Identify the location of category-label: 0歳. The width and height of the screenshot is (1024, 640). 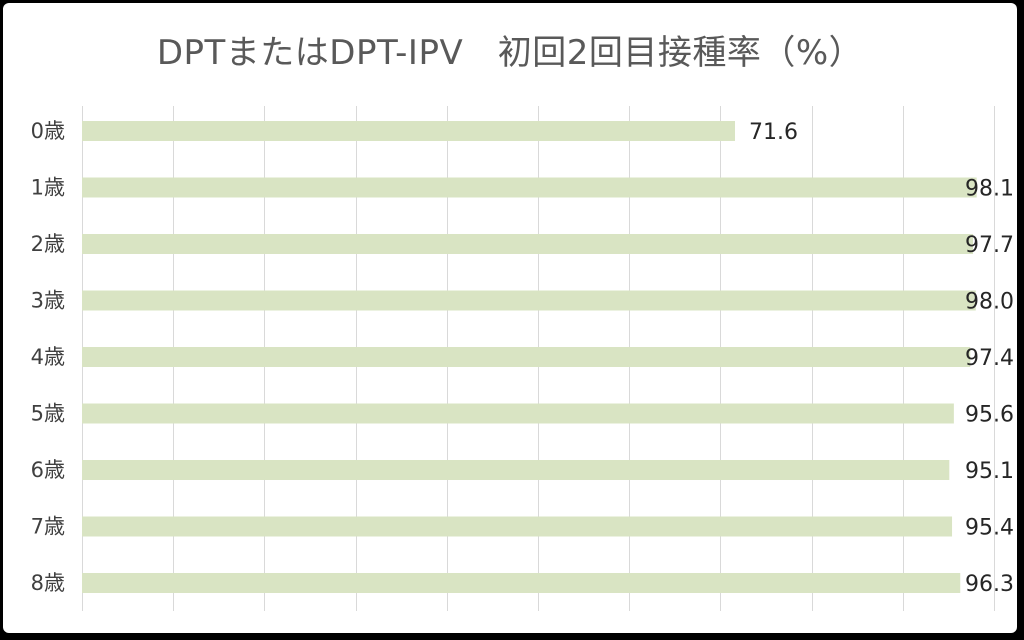
(48, 131).